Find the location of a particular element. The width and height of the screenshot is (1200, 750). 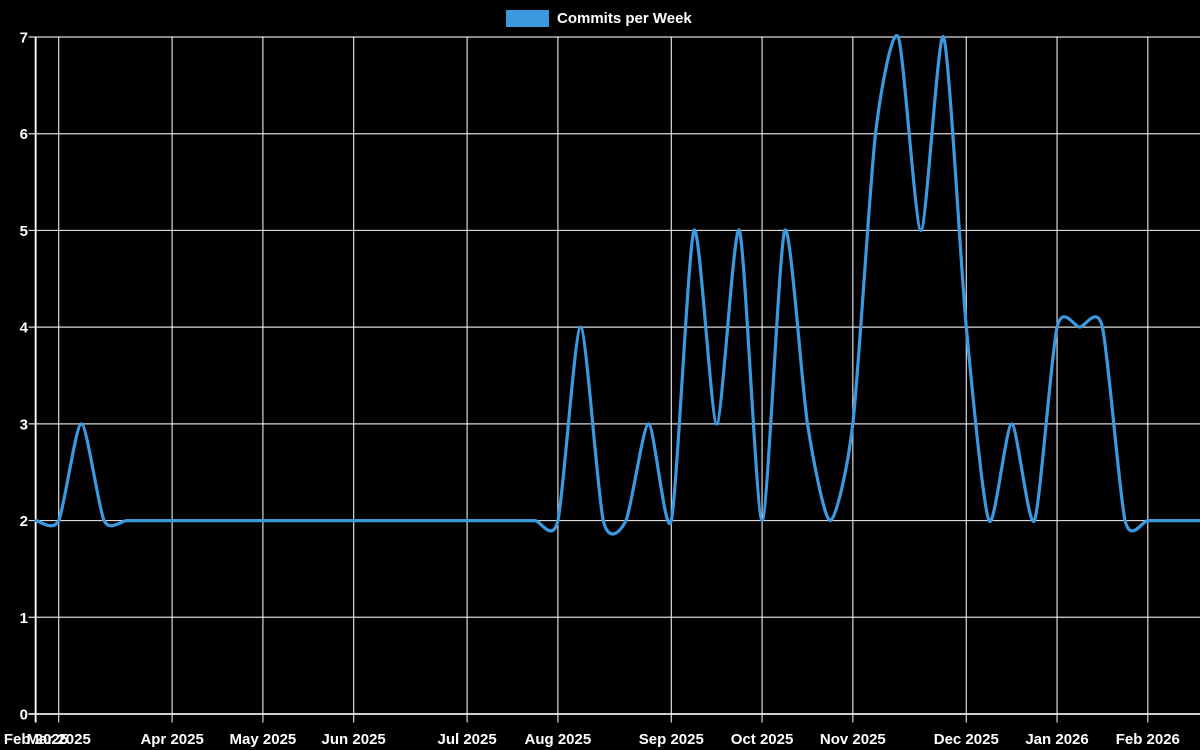

x-tick-label: Jul 2025 is located at coordinates (467, 739).